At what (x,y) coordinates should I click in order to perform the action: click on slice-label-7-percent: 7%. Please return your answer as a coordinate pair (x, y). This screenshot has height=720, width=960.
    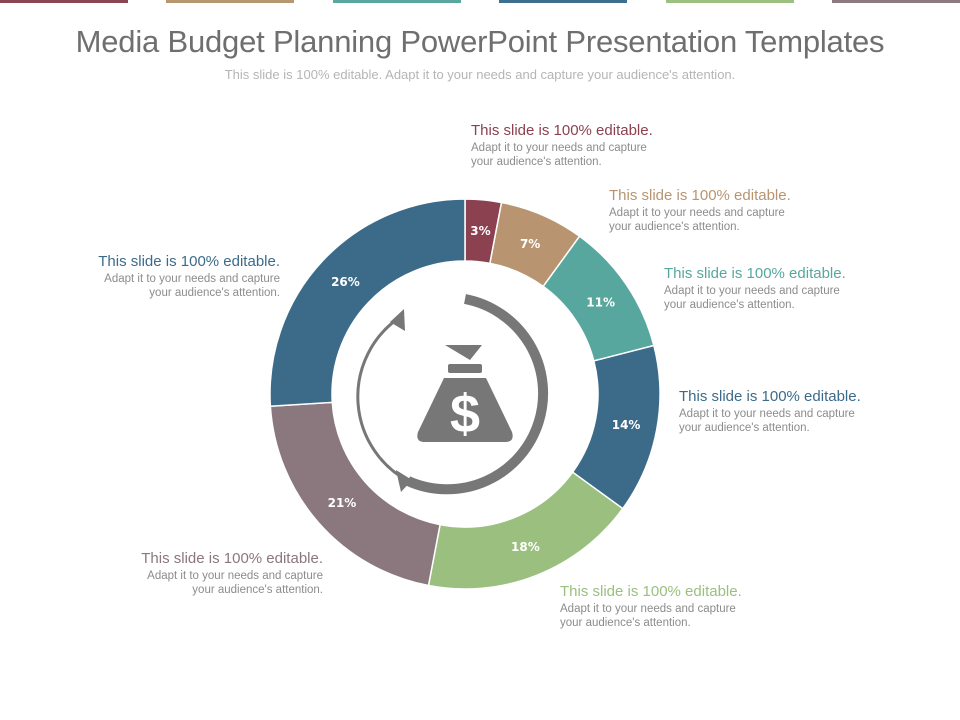
    Looking at the image, I should click on (530, 244).